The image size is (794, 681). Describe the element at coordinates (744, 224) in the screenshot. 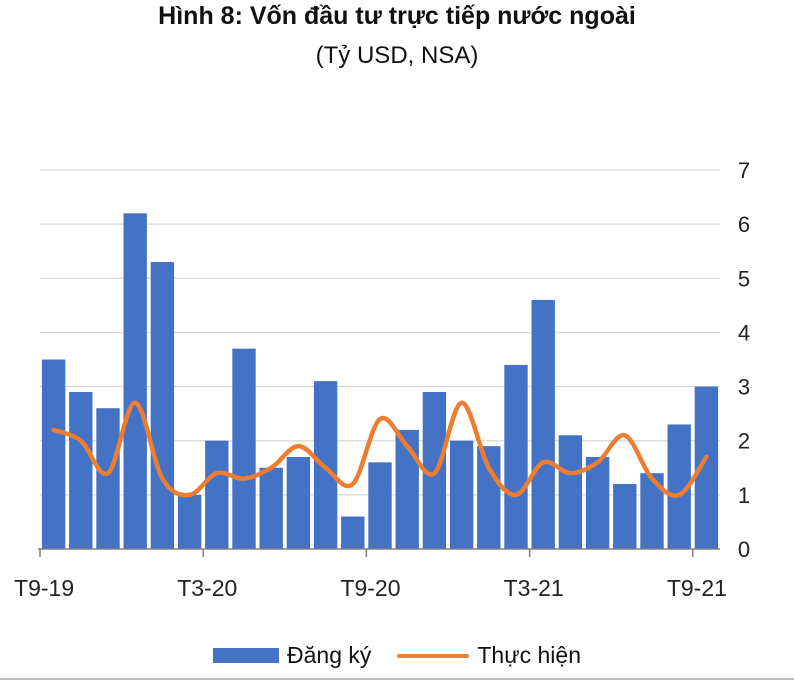

I see `y-tick-label: 6` at that location.